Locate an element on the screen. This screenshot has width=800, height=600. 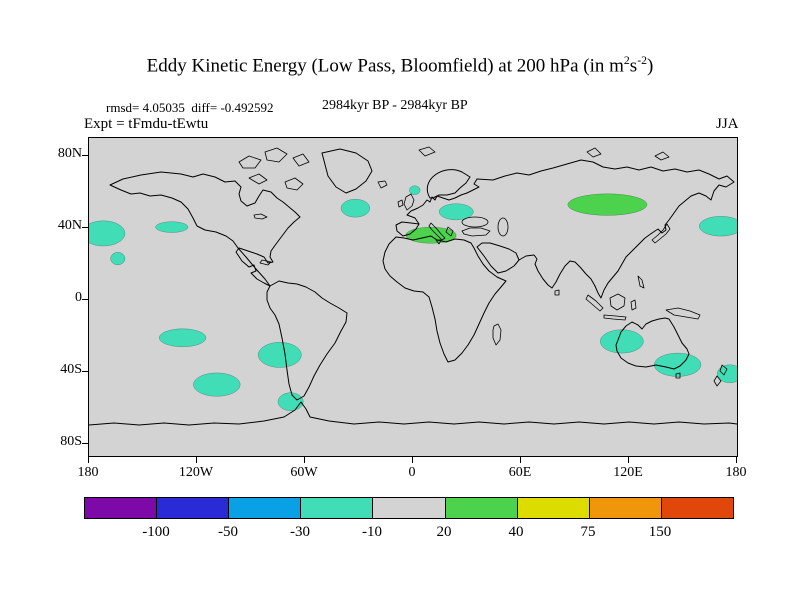
lon-tick-label: 60E is located at coordinates (520, 472).